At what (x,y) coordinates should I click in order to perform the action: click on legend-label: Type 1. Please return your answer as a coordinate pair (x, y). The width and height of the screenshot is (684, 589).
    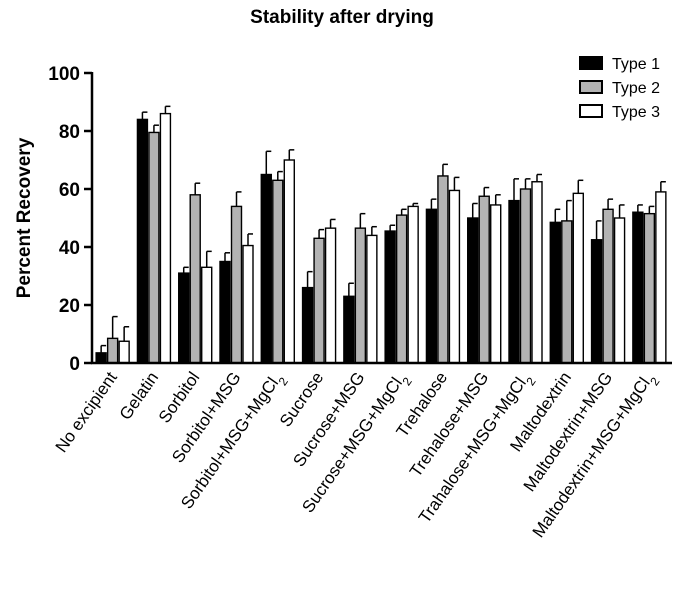
    Looking at the image, I should click on (636, 64).